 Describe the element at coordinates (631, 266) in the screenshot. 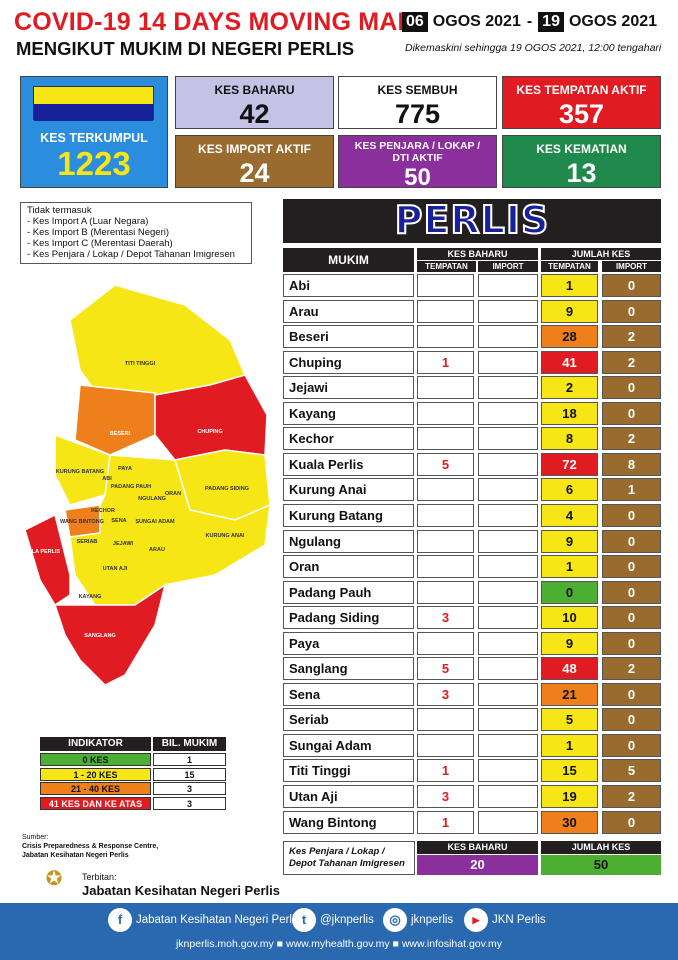

I see `col-jumlah-import: IMPORT` at that location.